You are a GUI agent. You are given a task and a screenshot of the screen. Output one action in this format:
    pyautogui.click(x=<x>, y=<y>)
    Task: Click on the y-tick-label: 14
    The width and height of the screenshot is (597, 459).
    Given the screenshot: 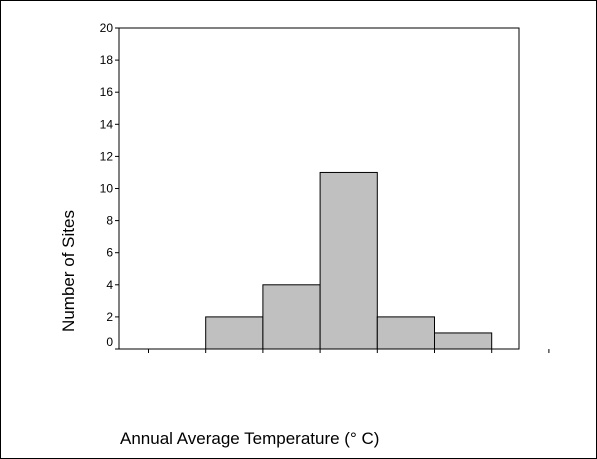 What is the action you would take?
    pyautogui.click(x=107, y=124)
    